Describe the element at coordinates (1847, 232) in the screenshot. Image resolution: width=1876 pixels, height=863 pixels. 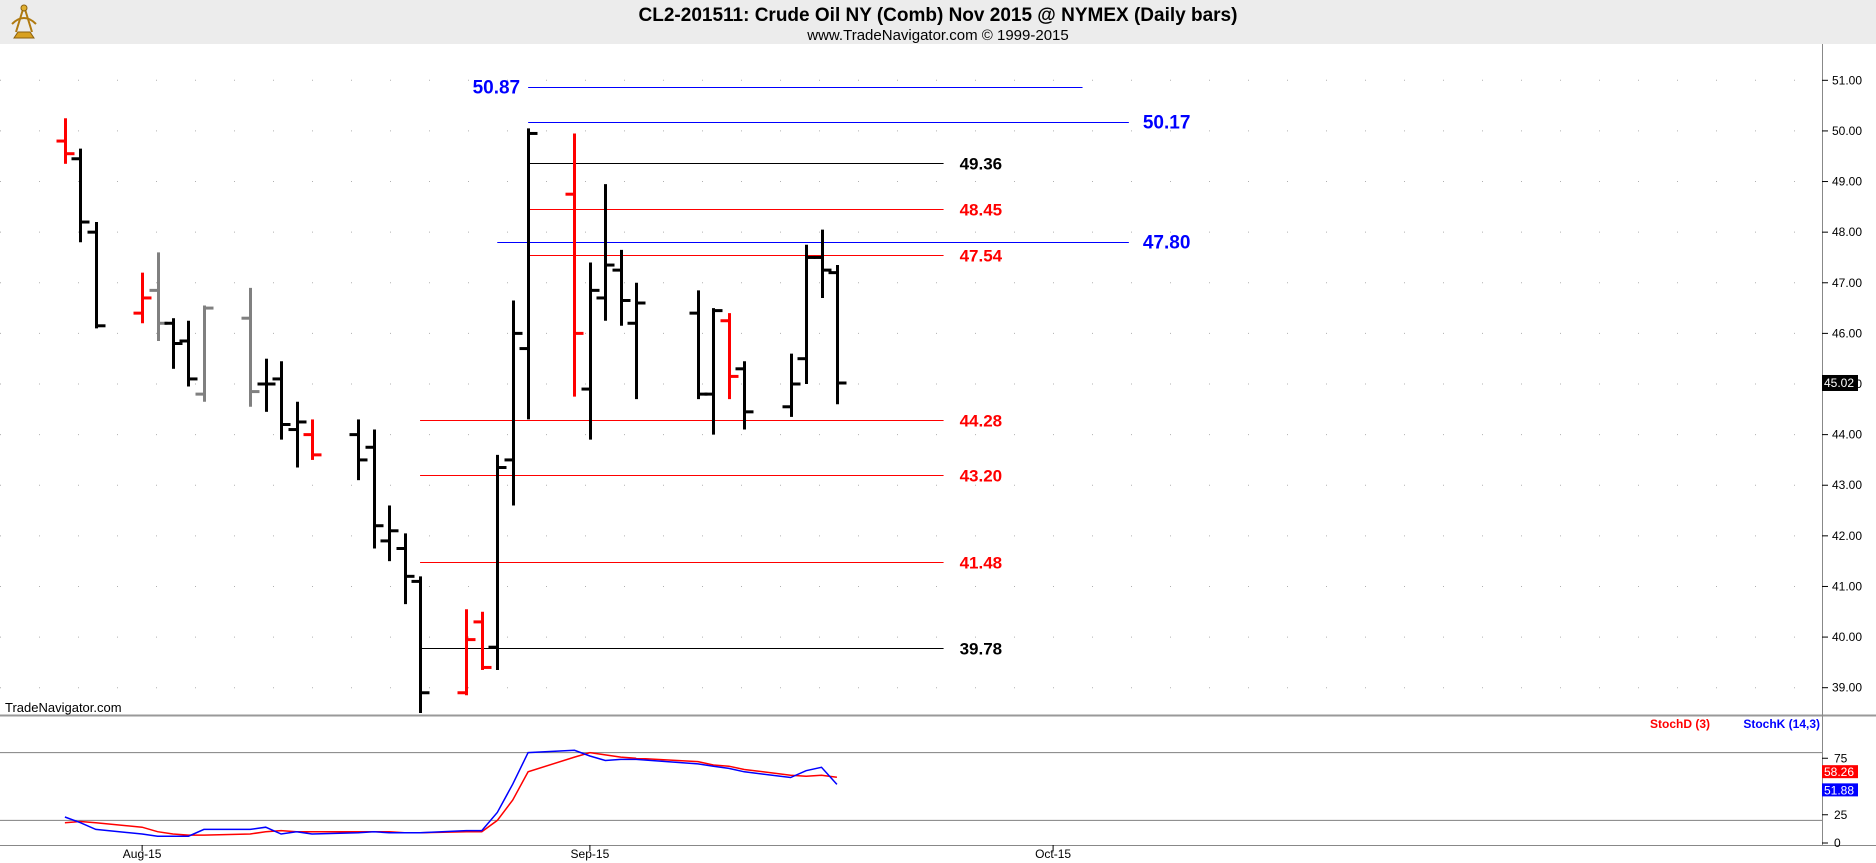
I see `y-tick-label: 48.00` at that location.